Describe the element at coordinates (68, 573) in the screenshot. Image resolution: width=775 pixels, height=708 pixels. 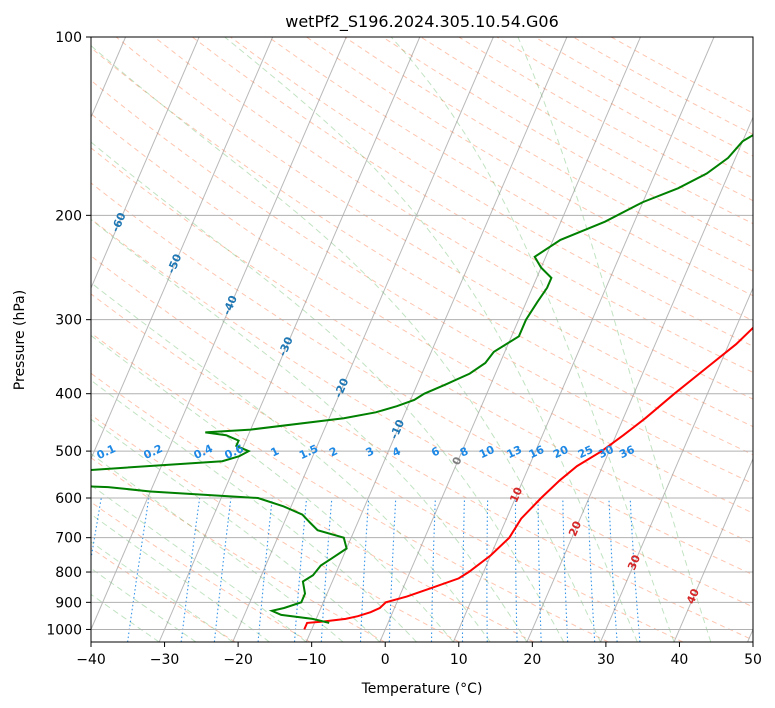
I see `y-tick-label: 800` at that location.